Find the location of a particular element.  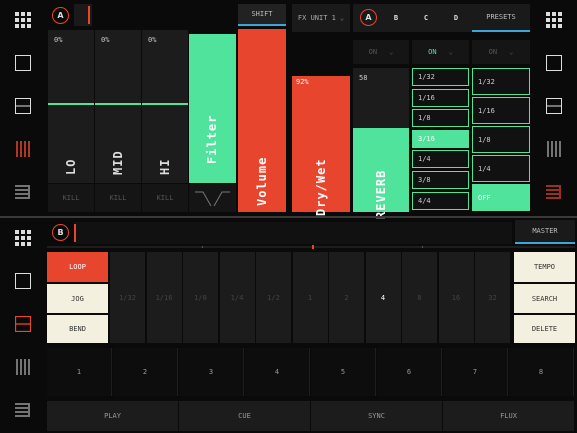

search-button: SEARCH is located at coordinates (544, 298).